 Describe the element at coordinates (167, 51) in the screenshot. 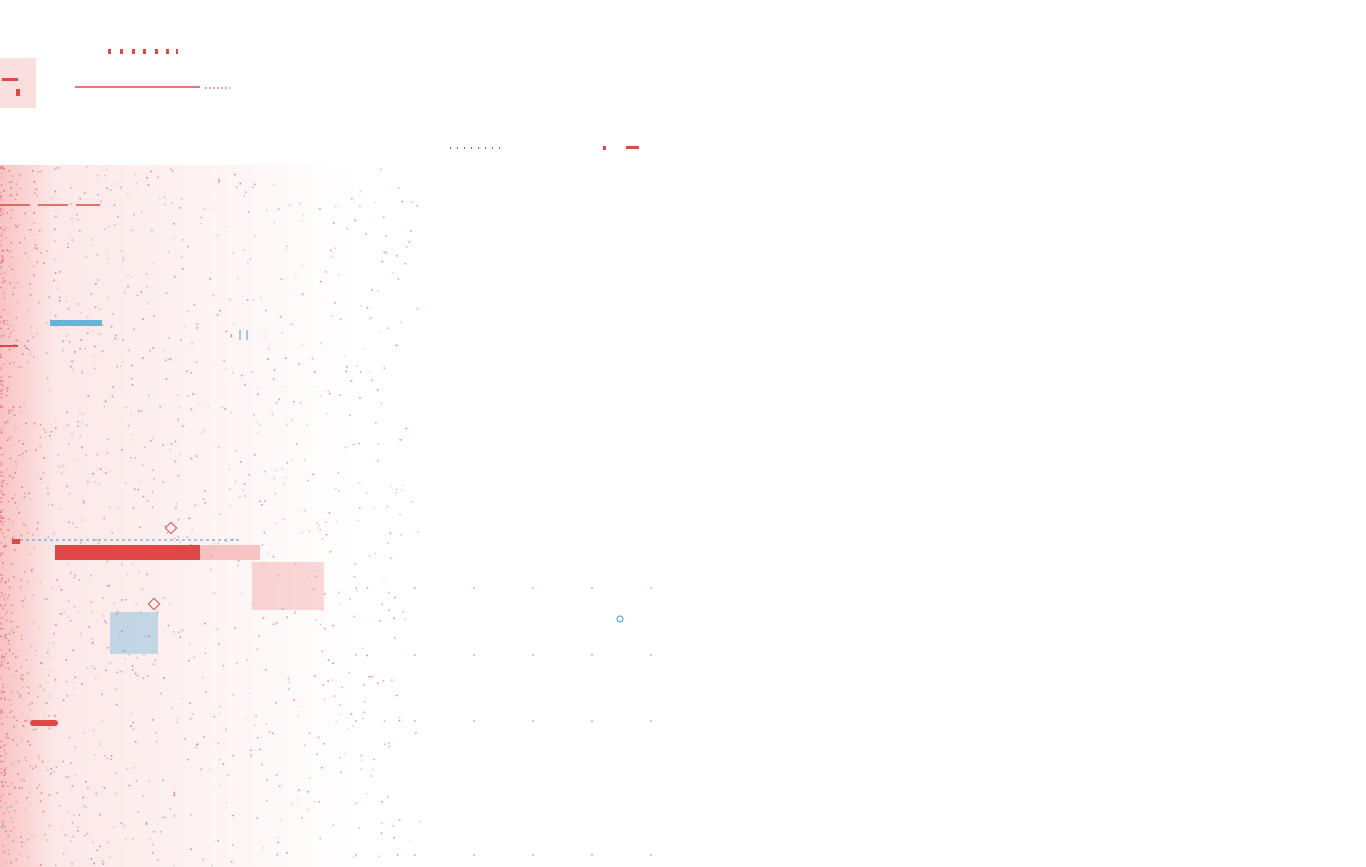

I see `tick` at that location.